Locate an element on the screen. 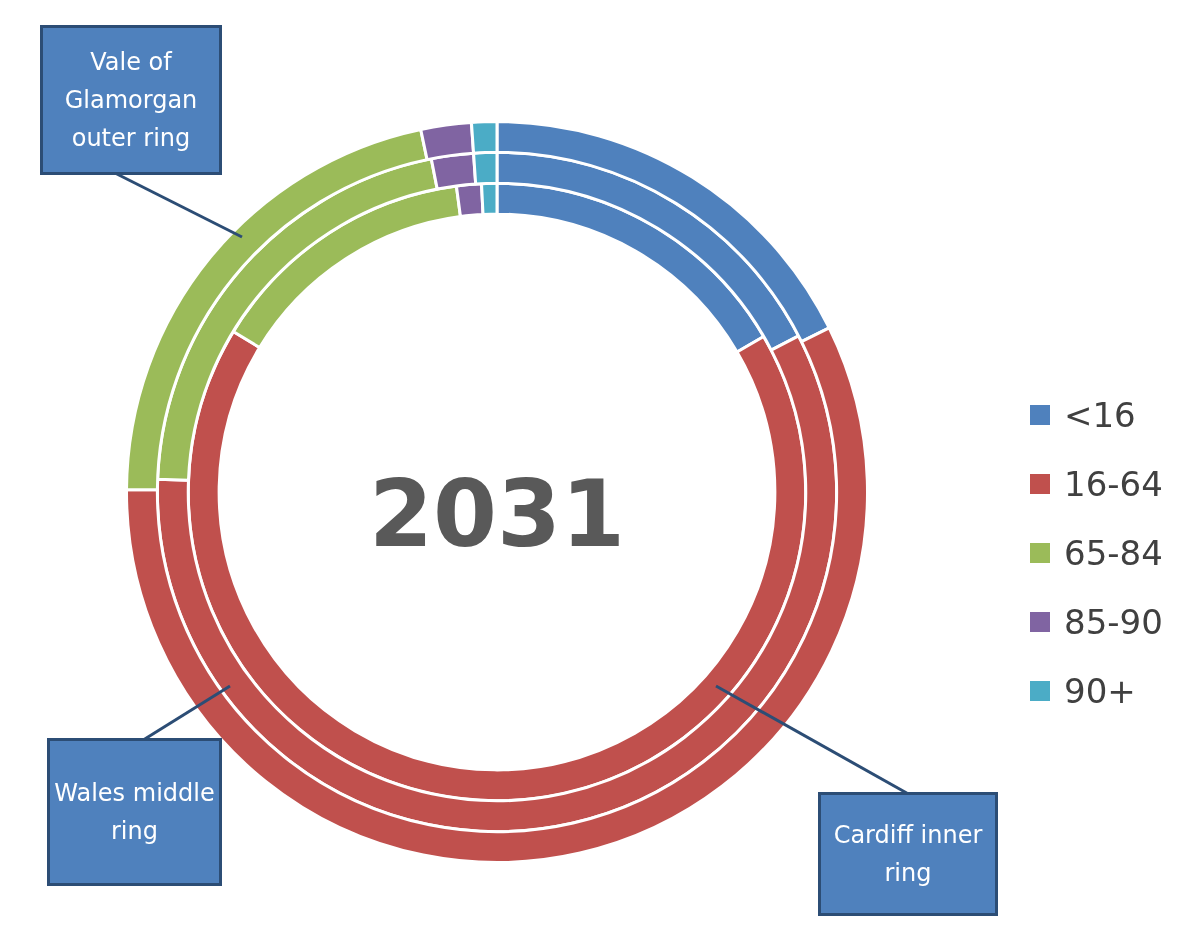 The image size is (1182, 927). text: Wales middle ring is located at coordinates (134, 812).